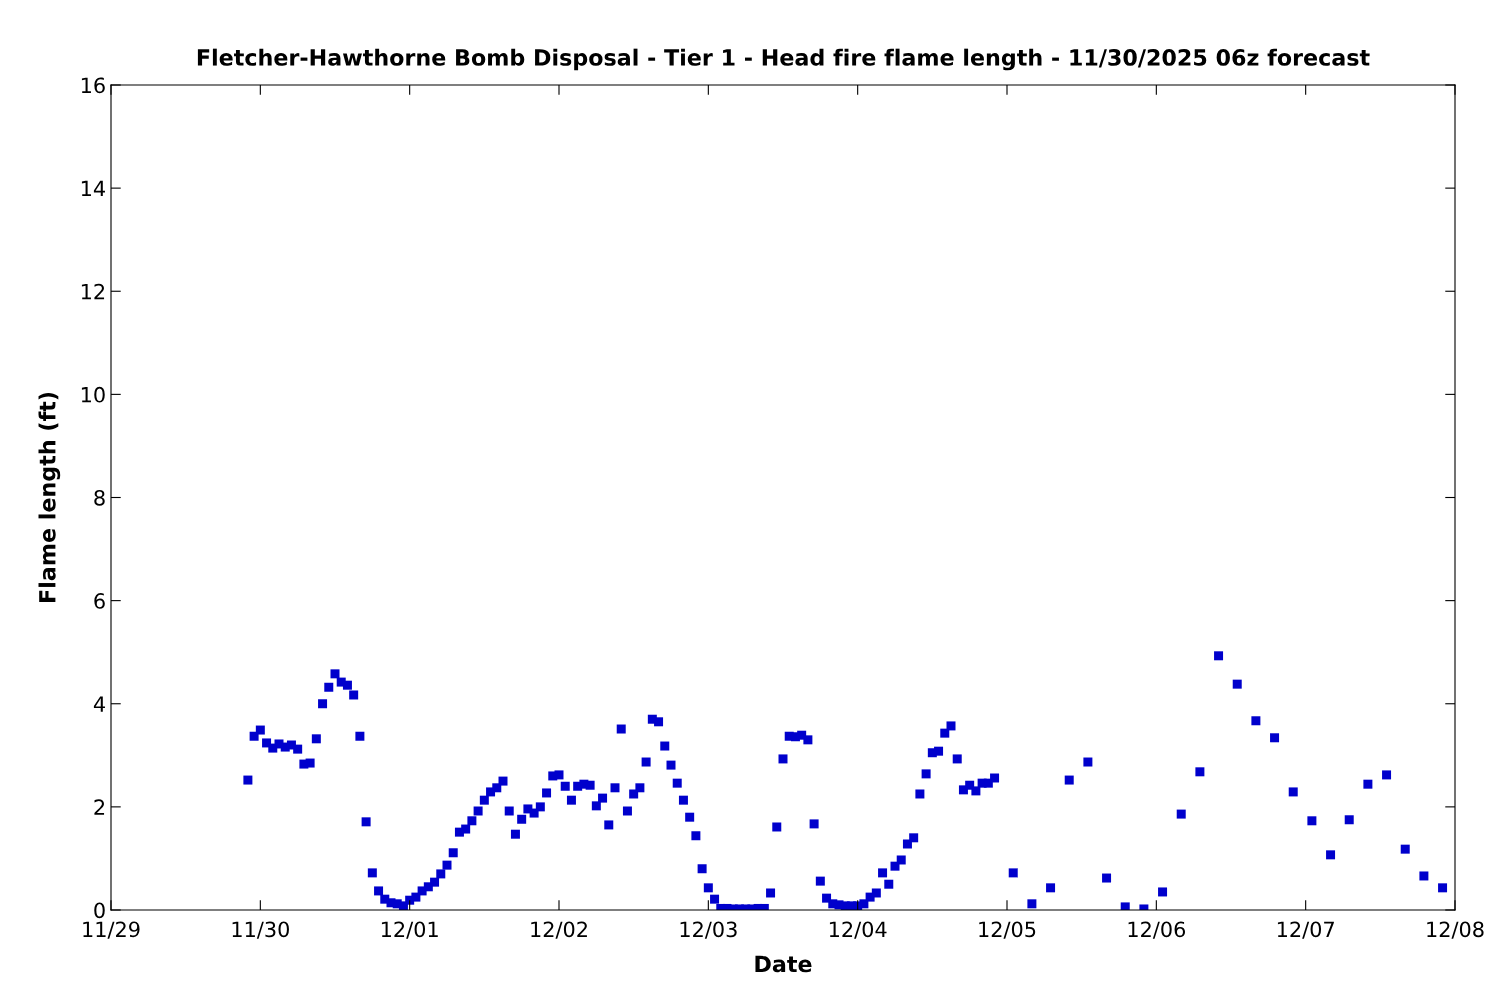 The height and width of the screenshot is (1000, 1500). I want to click on chart-title: Fletcher-Hawthorne Bomb Disposal - Tier 1 - Head fire flame length - 11/30/2025 06z forecast, so click(783, 59).